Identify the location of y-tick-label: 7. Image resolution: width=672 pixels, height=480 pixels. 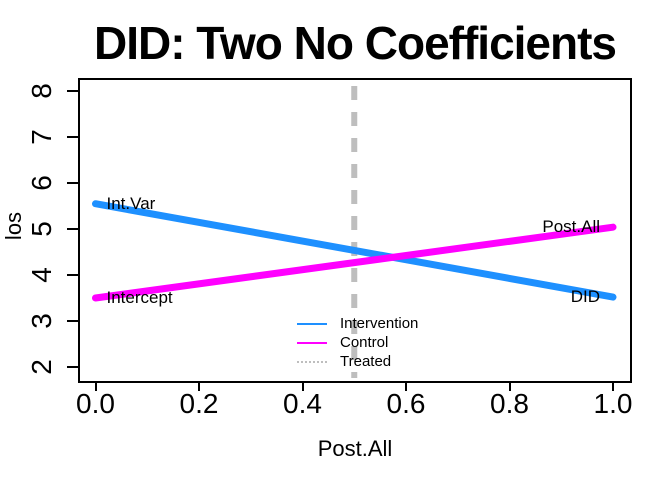
(41, 137).